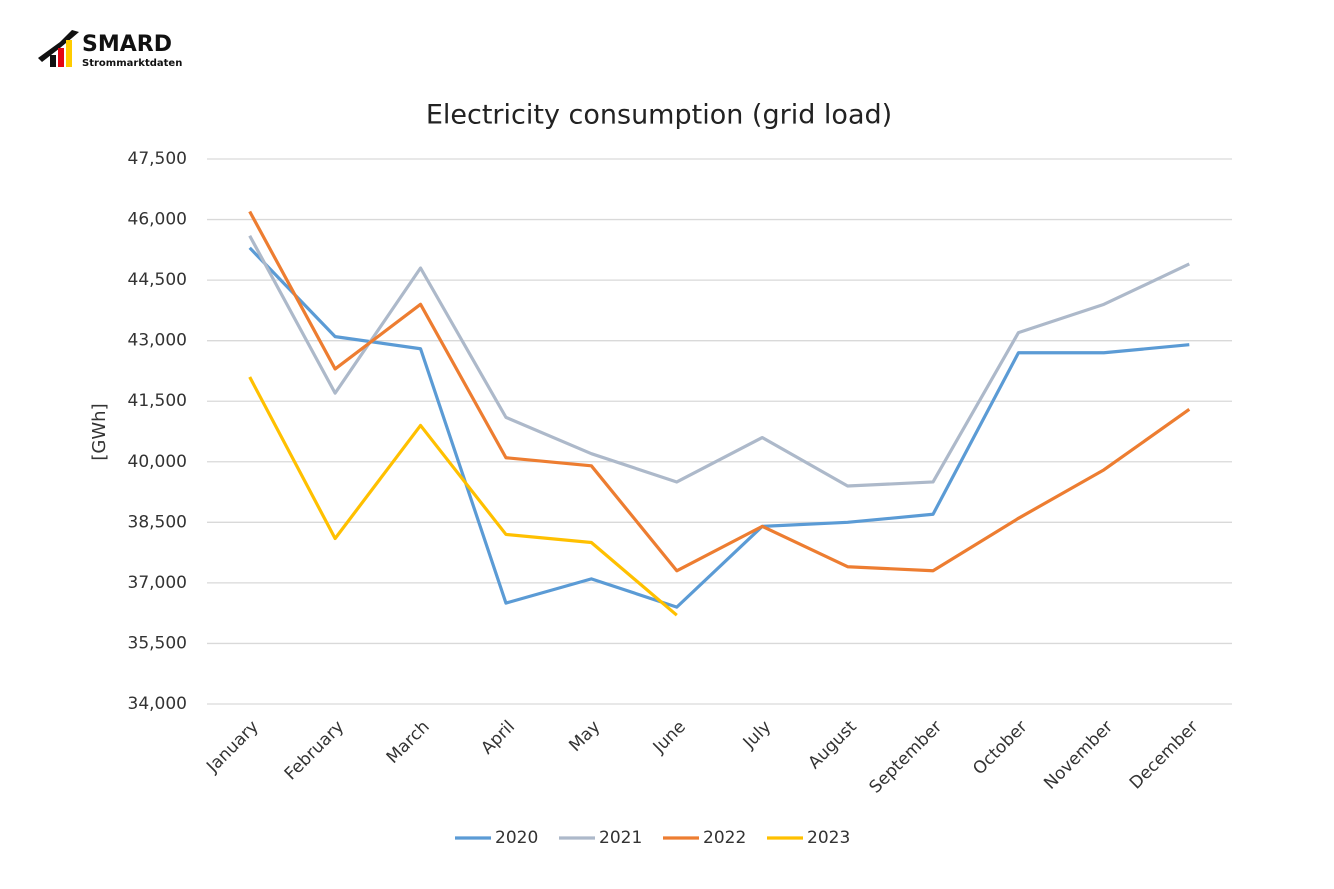 This screenshot has width=1334, height=889. What do you see at coordinates (157, 401) in the screenshot?
I see `y-tick-label: 41,500` at bounding box center [157, 401].